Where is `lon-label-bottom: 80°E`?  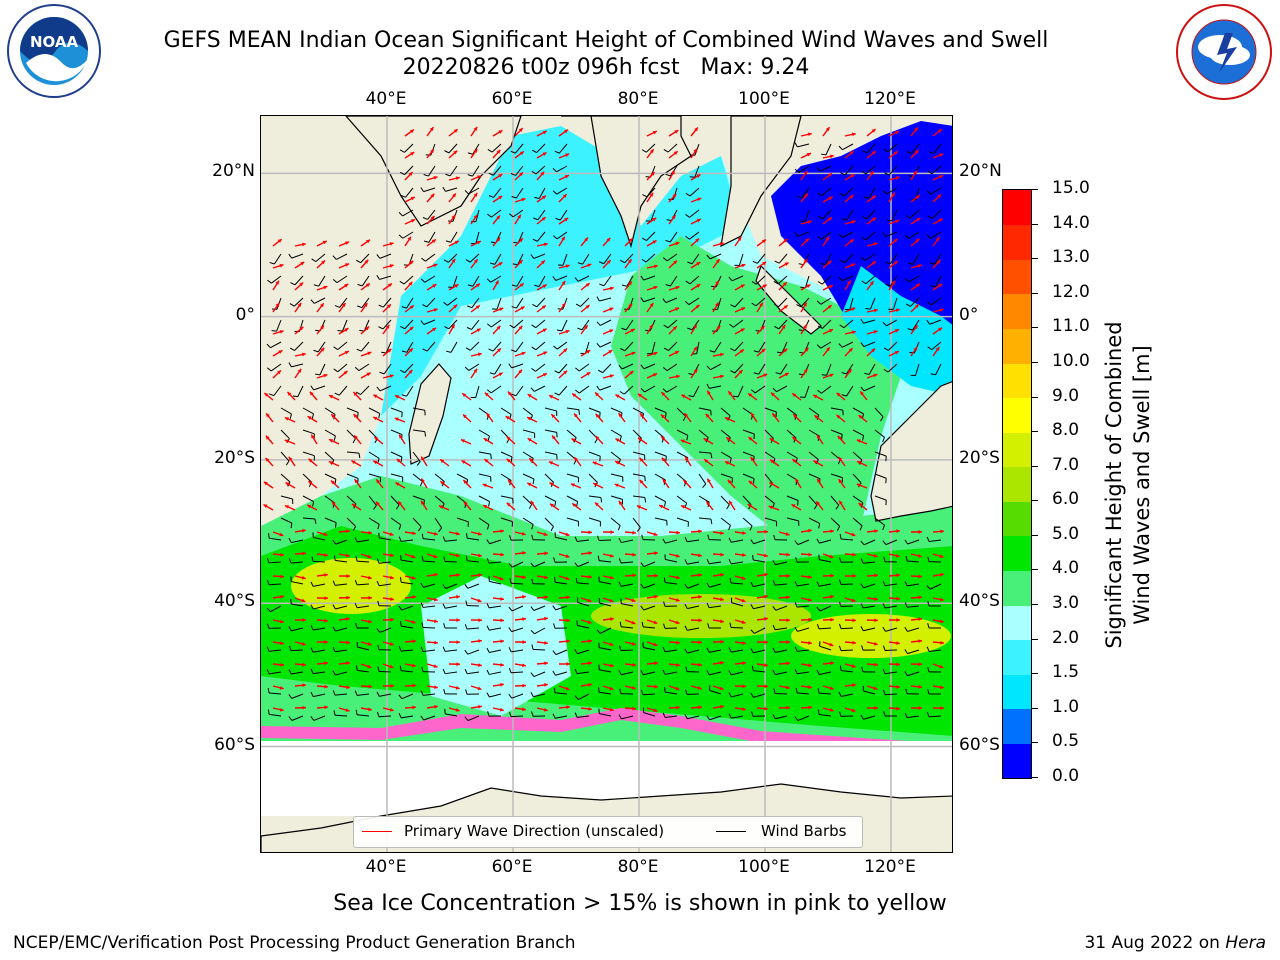
lon-label-bottom: 80°E is located at coordinates (638, 867).